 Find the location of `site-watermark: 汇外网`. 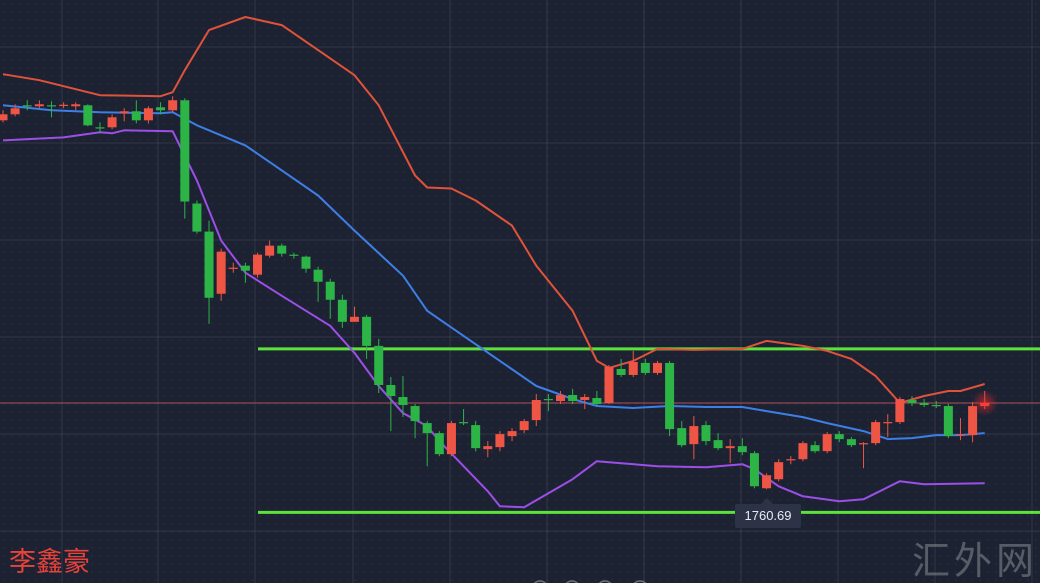

site-watermark: 汇外网 is located at coordinates (975, 561).